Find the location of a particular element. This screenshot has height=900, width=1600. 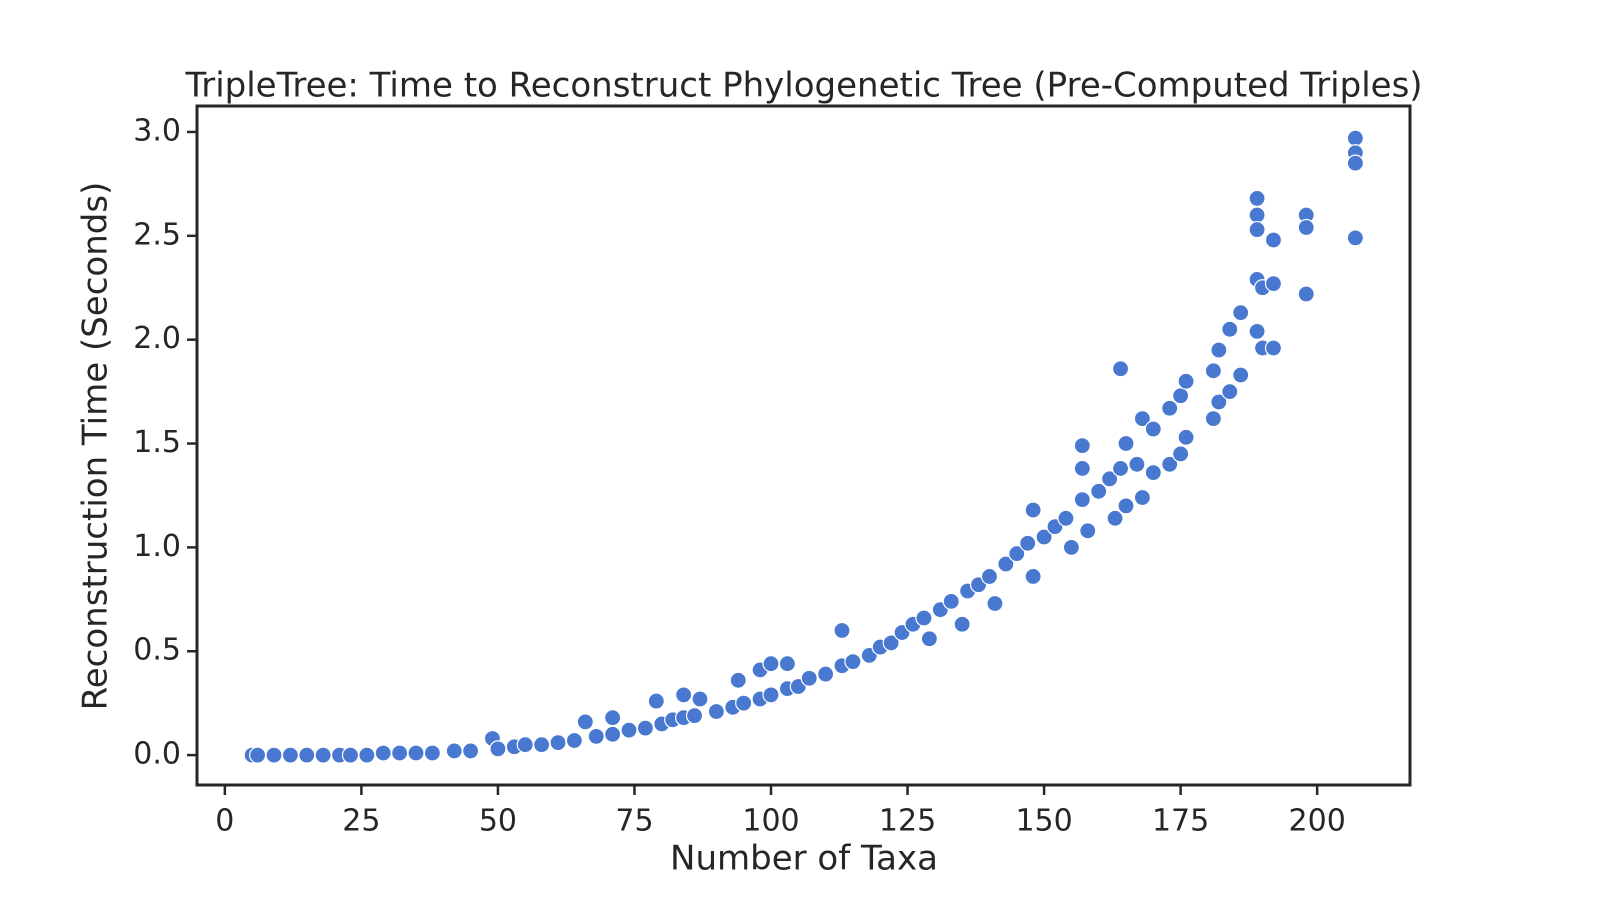

x-tick-label: 50 is located at coordinates (498, 821).